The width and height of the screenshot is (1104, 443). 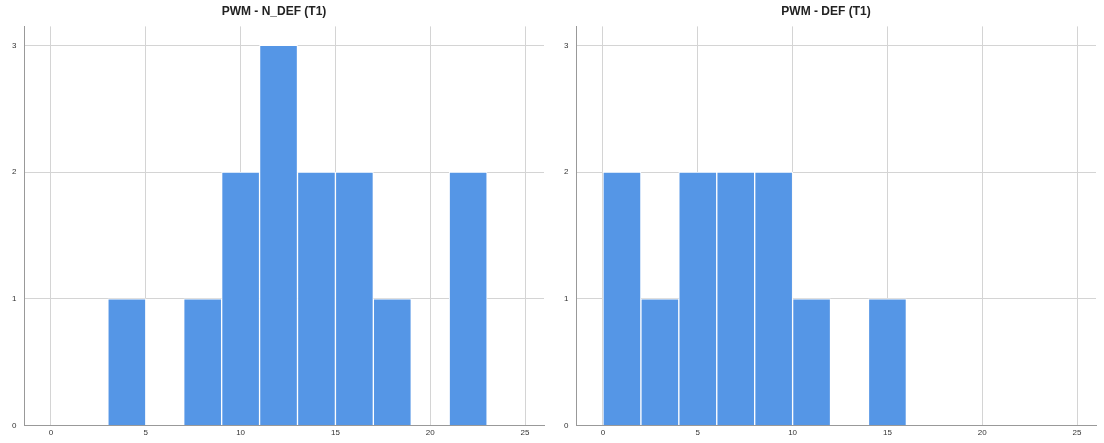 I want to click on chart-title: PWM - DEF (T1), so click(x=826, y=10).